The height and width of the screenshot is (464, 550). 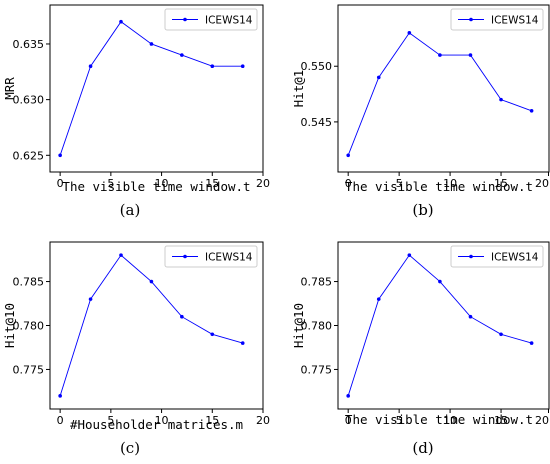 I want to click on y-tick-label: 0.630, so click(x=29, y=100).